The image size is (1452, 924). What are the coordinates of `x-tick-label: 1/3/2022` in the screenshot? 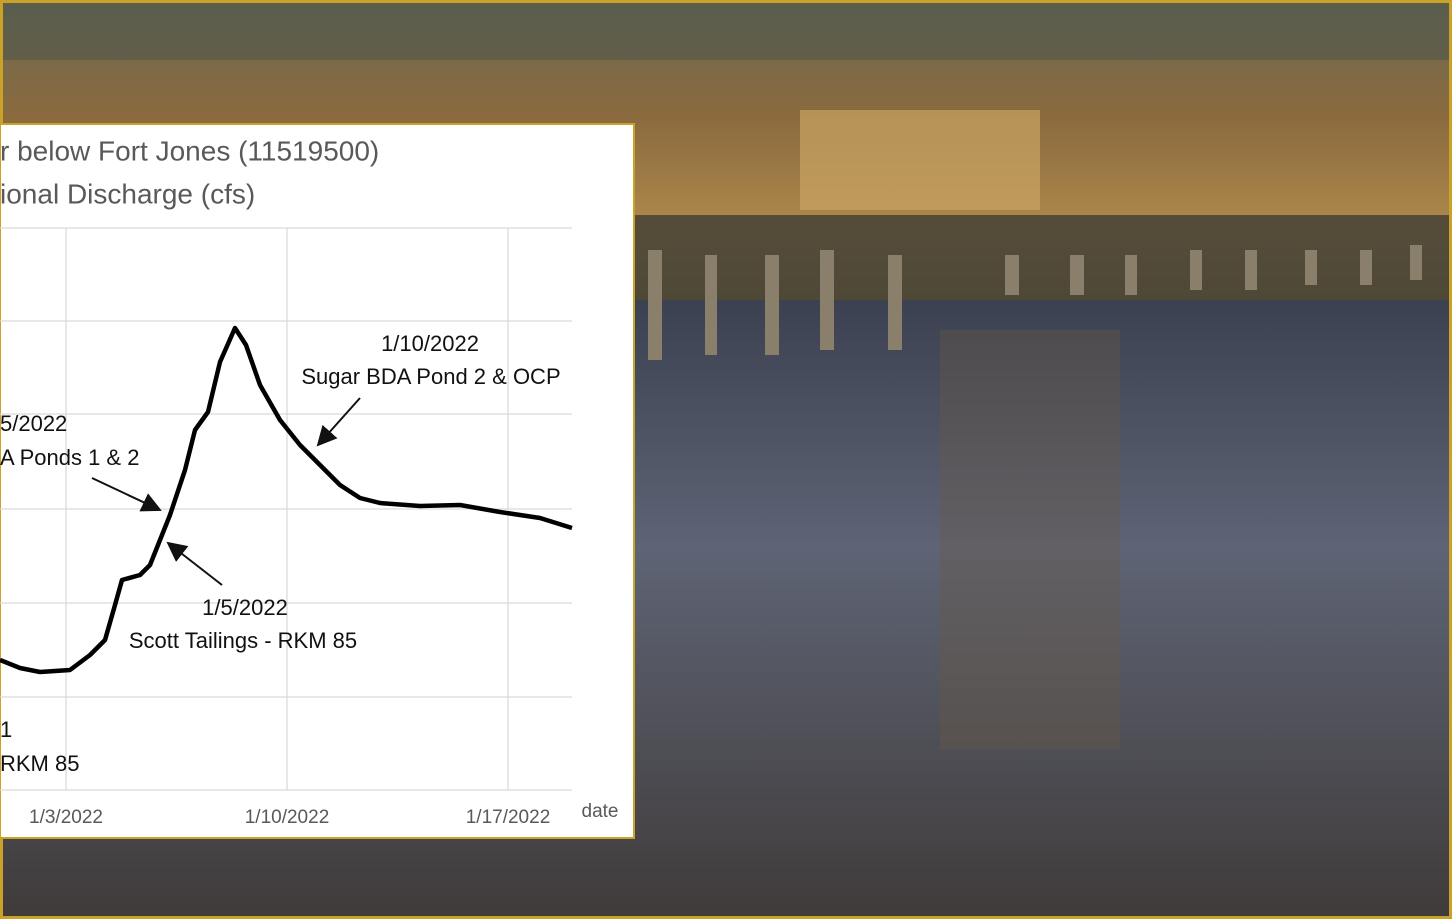 It's located at (66, 817).